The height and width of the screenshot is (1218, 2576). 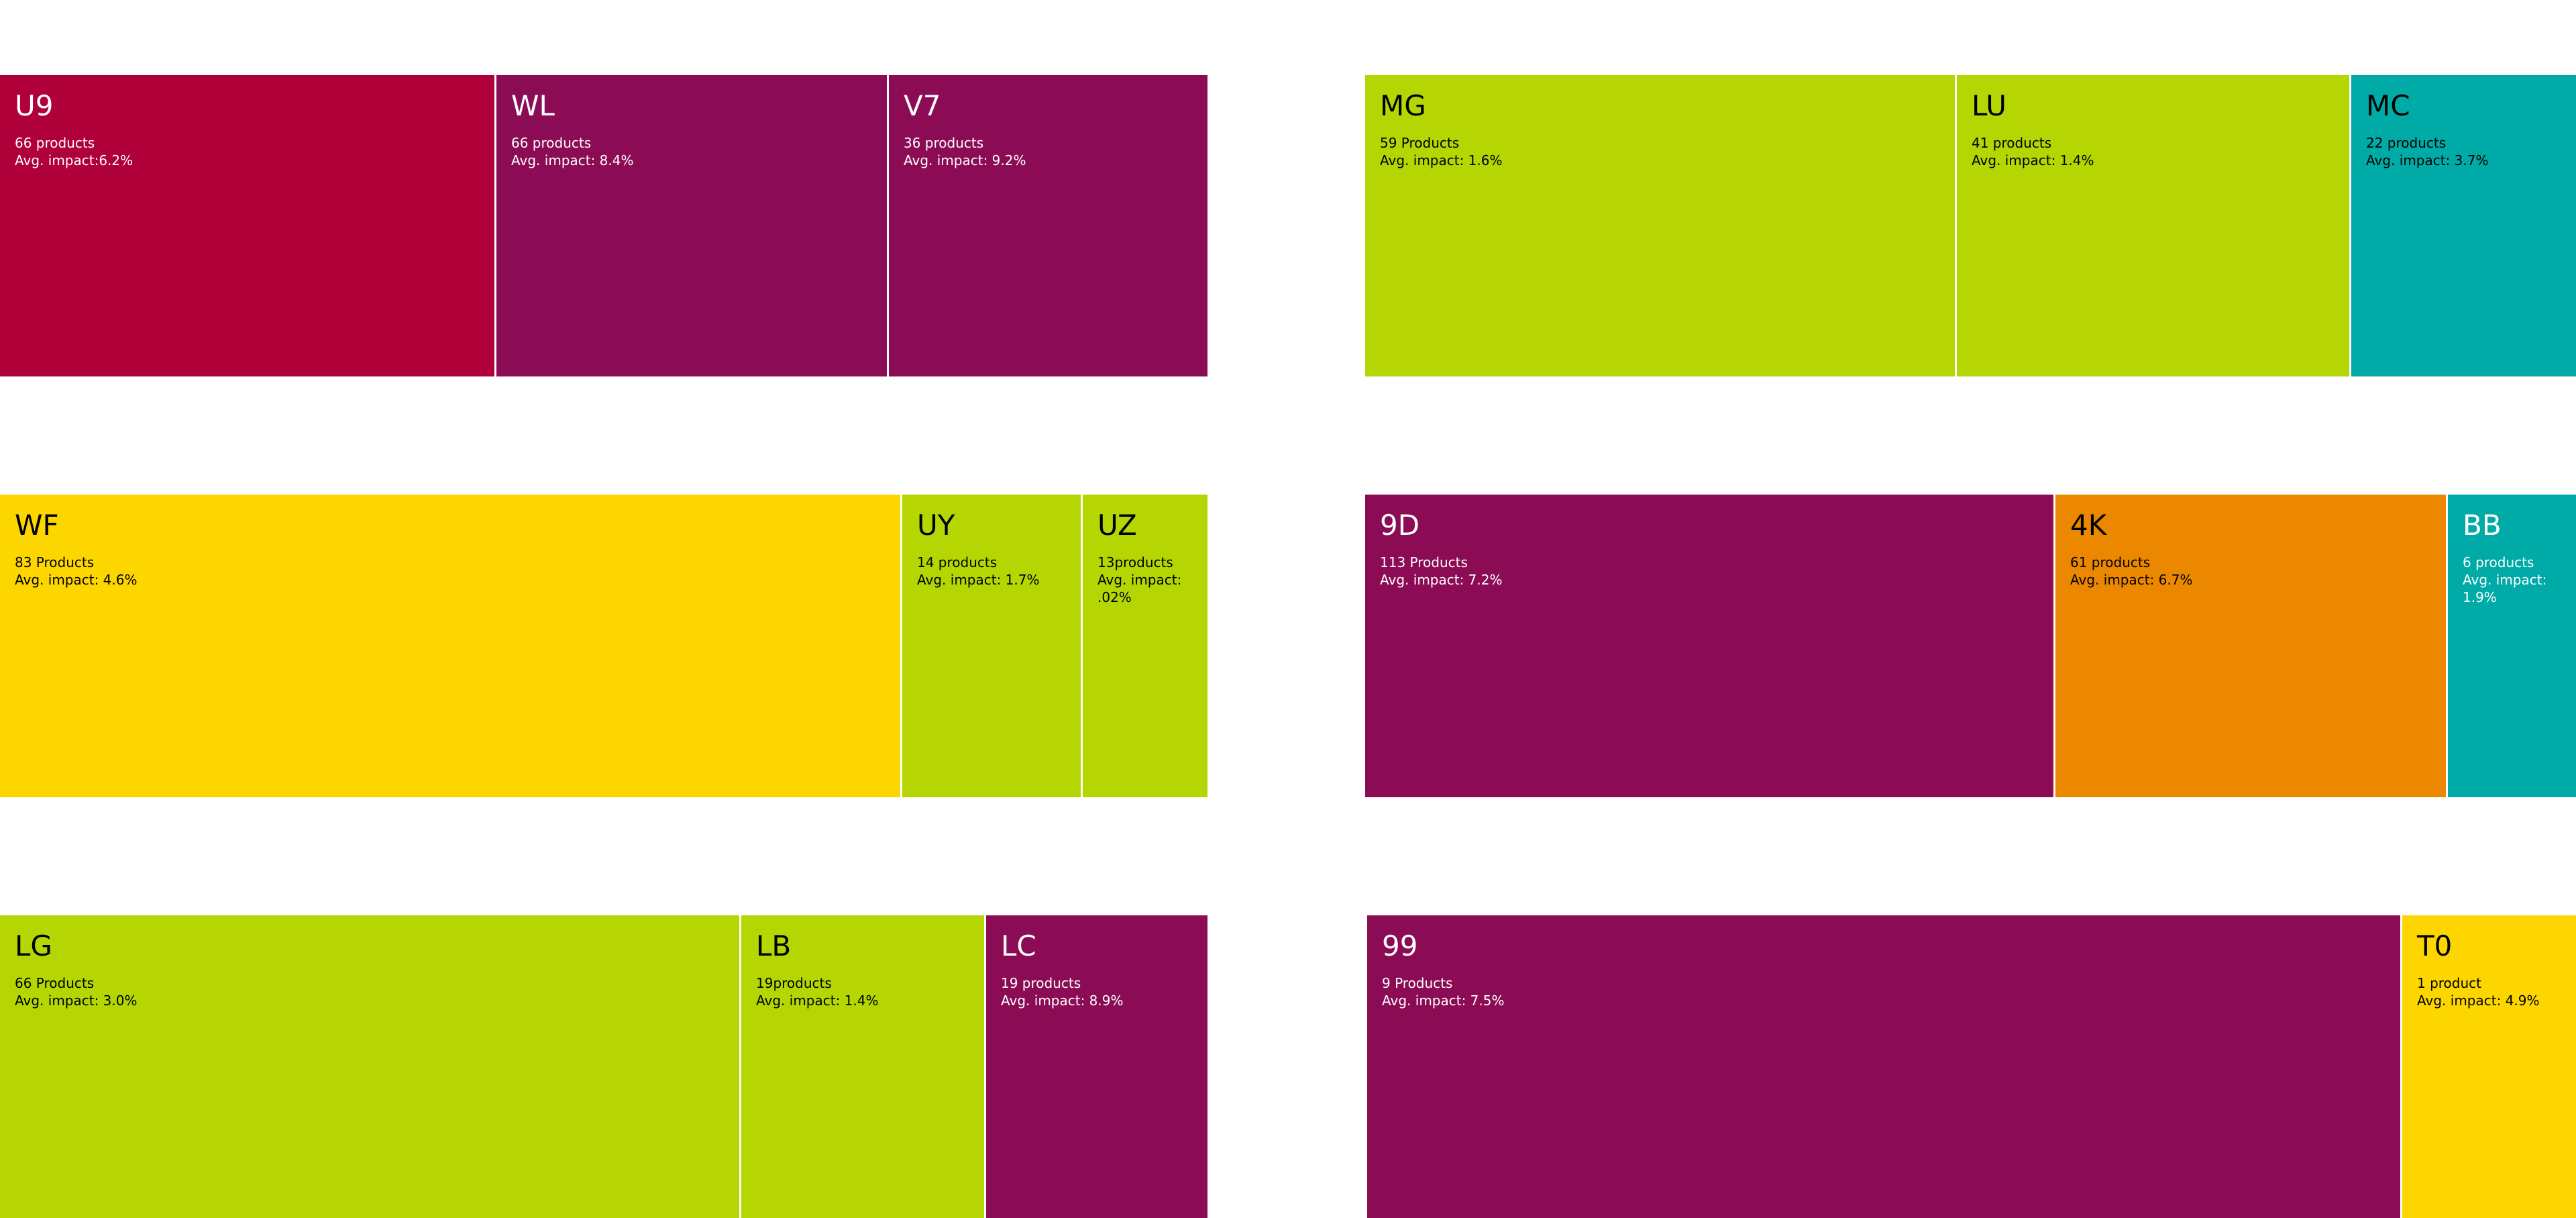 I want to click on tile-avg-impact: Avg. impact: 3.0%, so click(x=76, y=1001).